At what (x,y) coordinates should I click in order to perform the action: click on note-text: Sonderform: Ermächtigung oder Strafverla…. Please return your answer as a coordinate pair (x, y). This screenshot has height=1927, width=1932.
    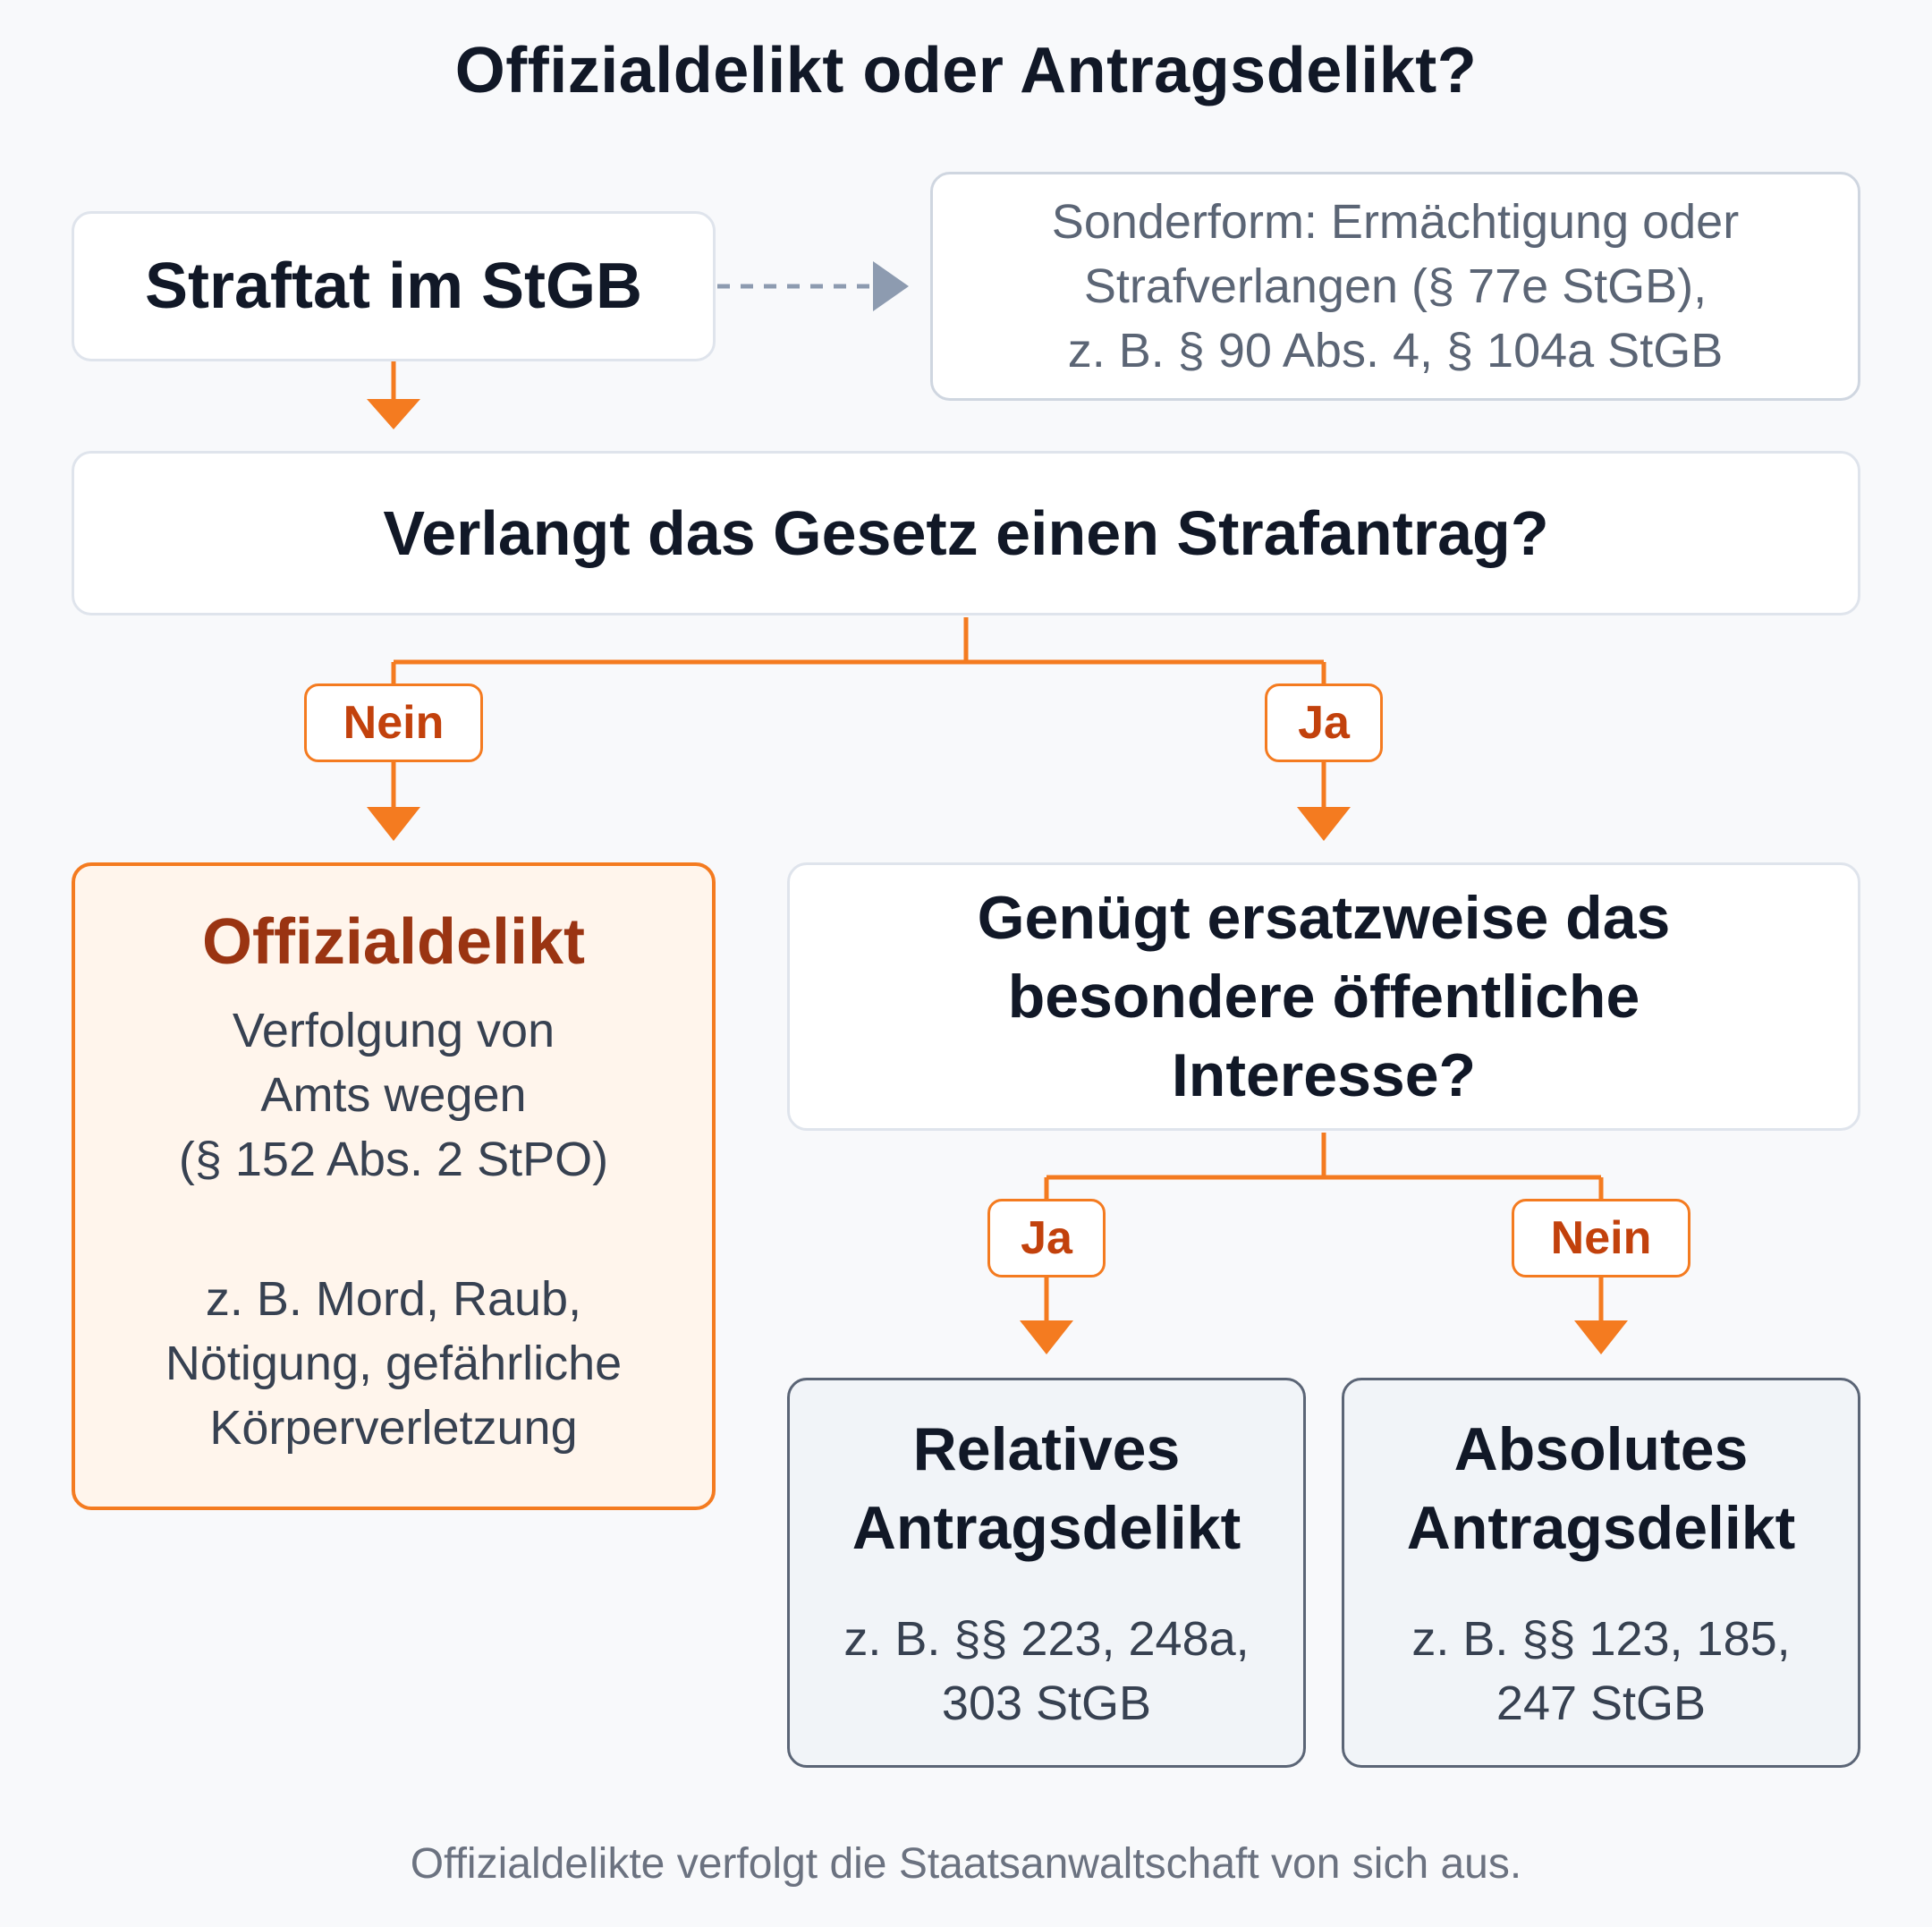
    Looking at the image, I should click on (1395, 286).